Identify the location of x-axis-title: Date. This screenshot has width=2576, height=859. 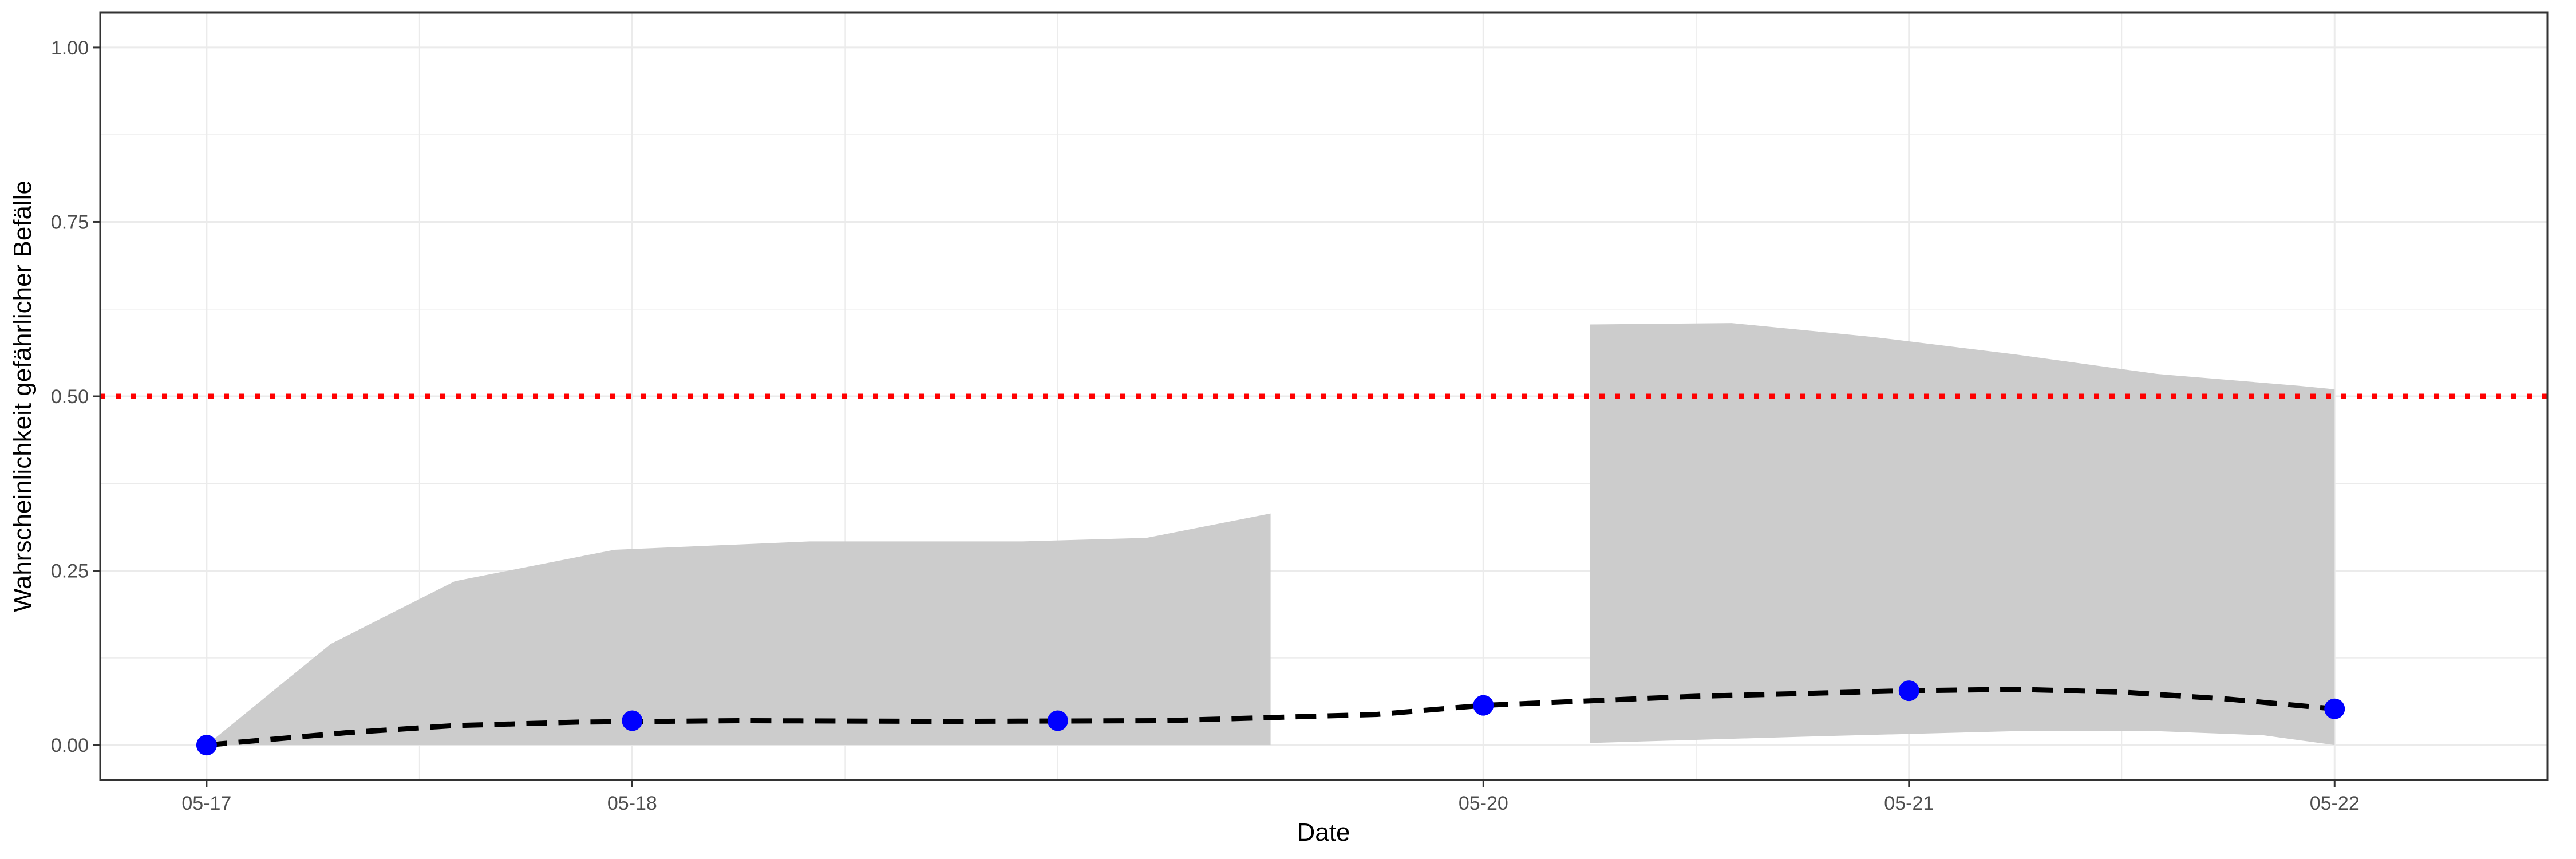
(1323, 832).